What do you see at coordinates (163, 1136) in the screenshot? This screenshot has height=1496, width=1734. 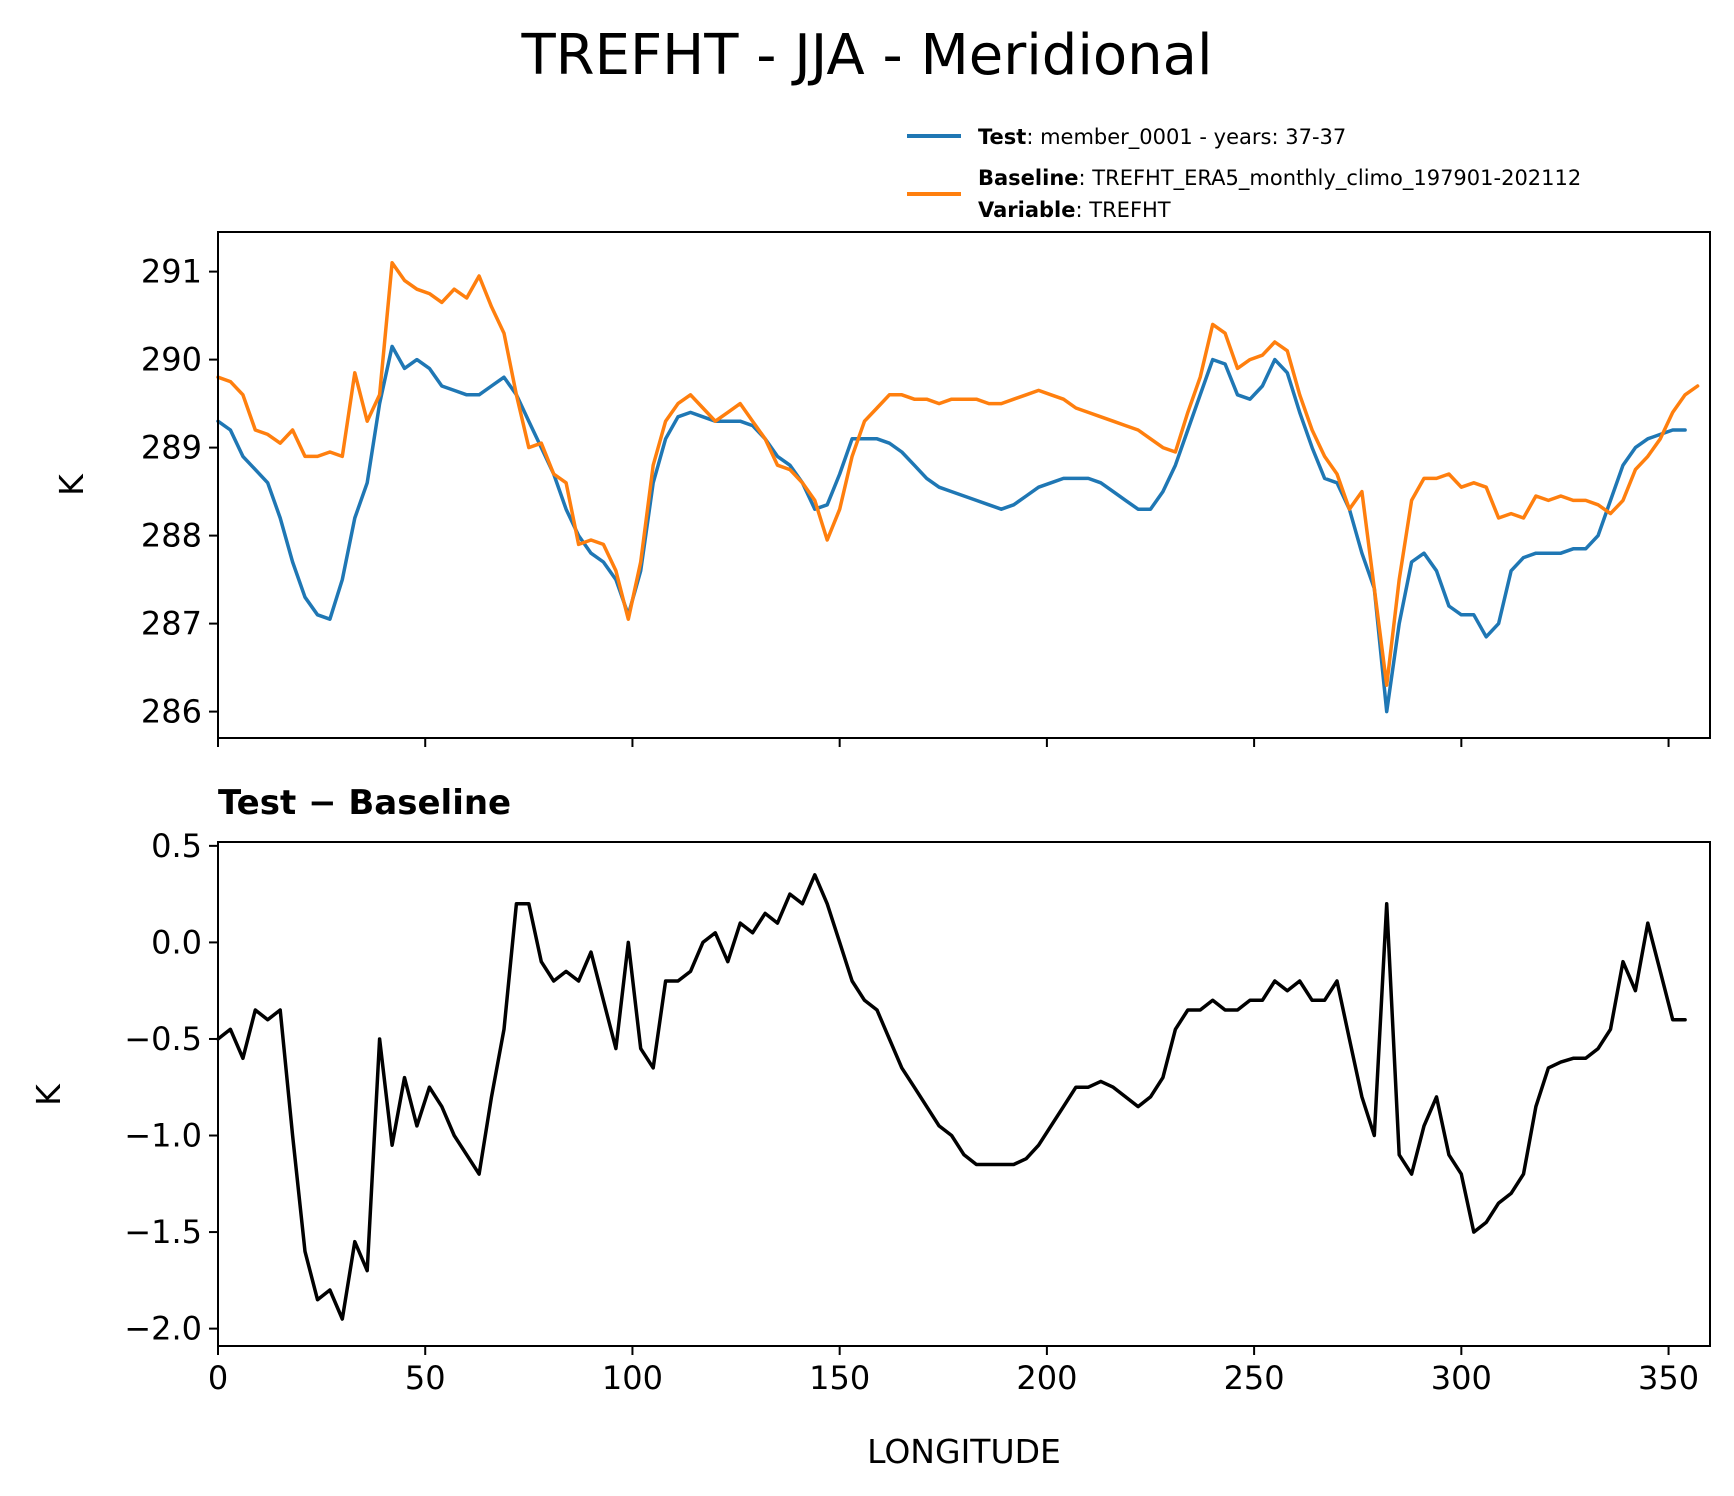 I see `bottom-y-tick-label: −1.0` at bounding box center [163, 1136].